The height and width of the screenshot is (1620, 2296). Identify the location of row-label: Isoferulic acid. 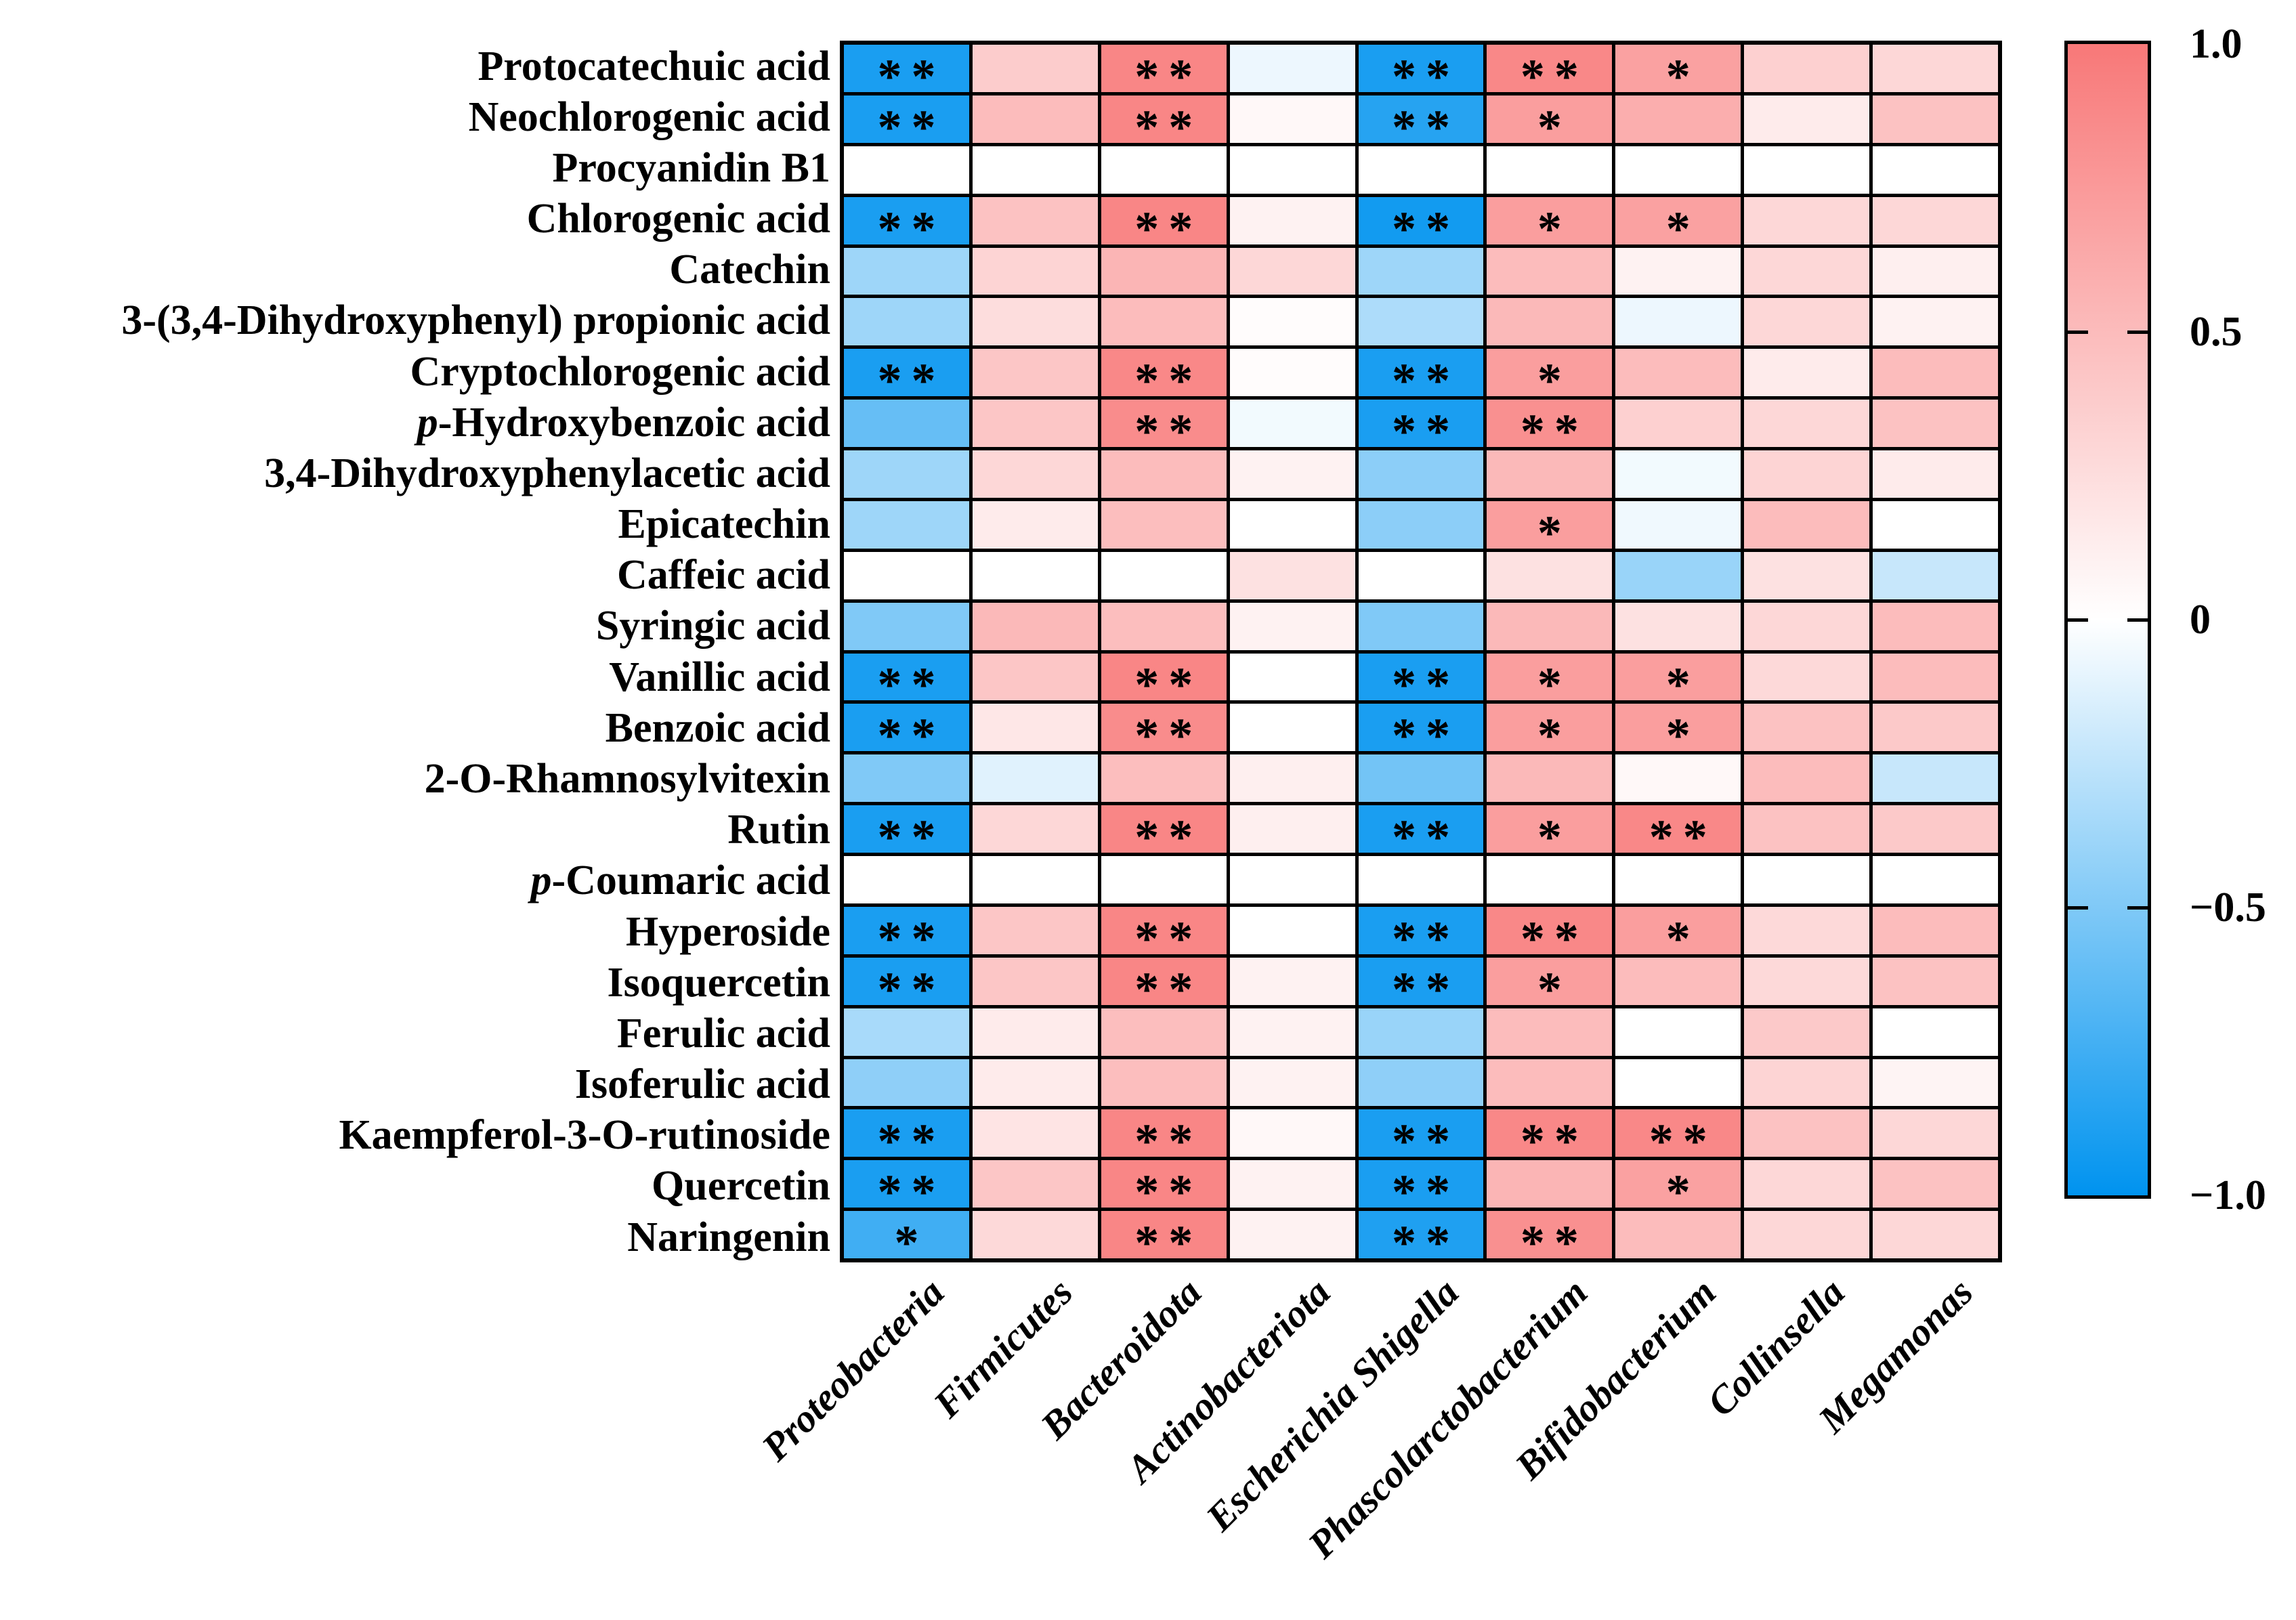
(702, 1084).